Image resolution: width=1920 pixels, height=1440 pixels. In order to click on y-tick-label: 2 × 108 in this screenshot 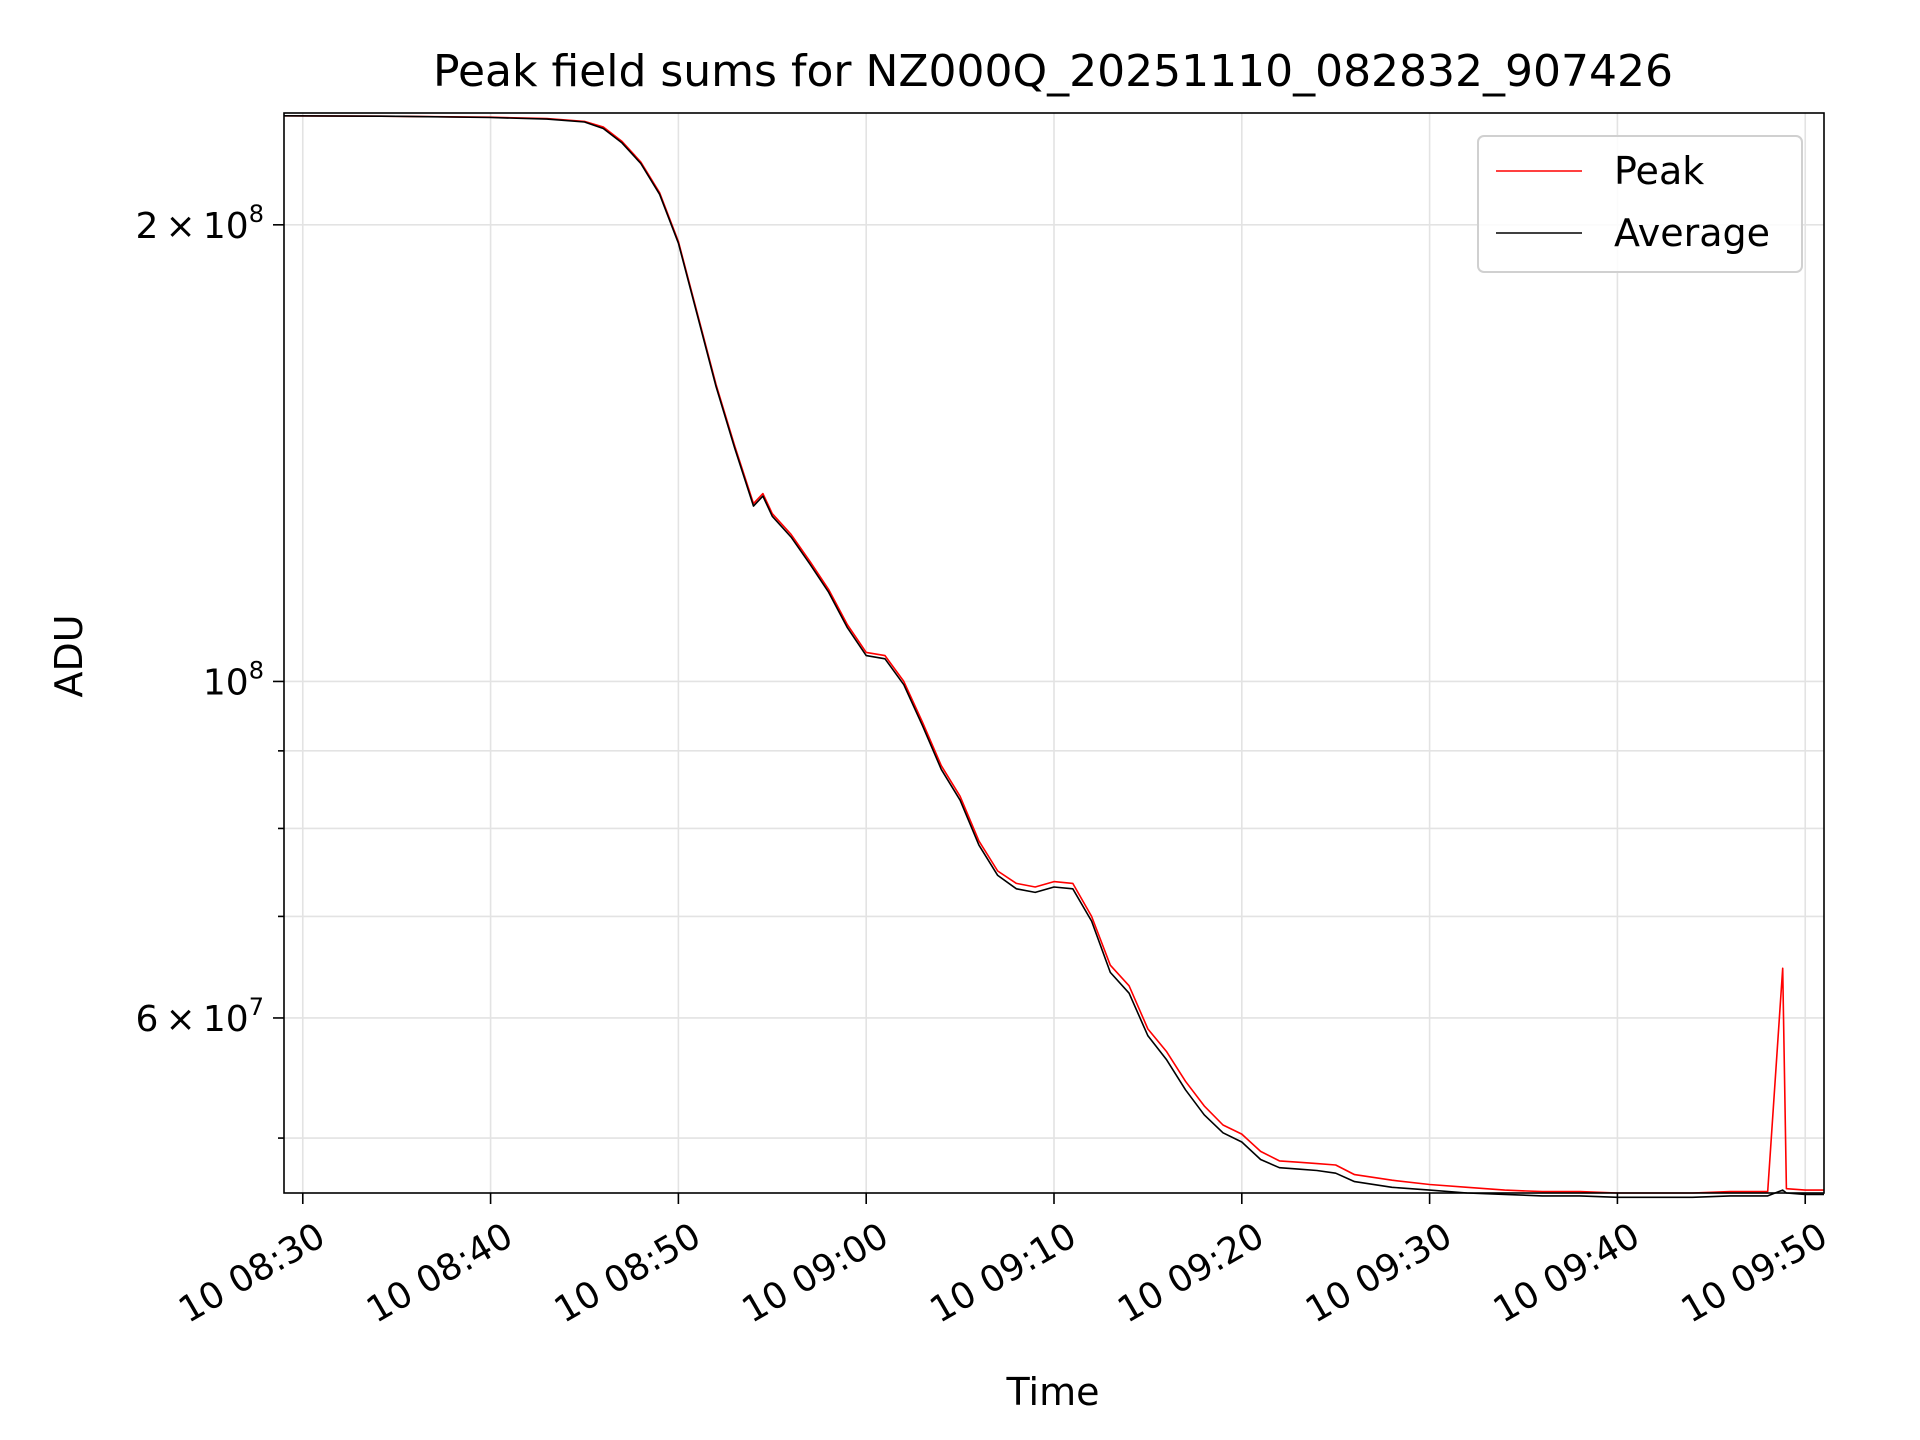, I will do `click(199, 223)`.